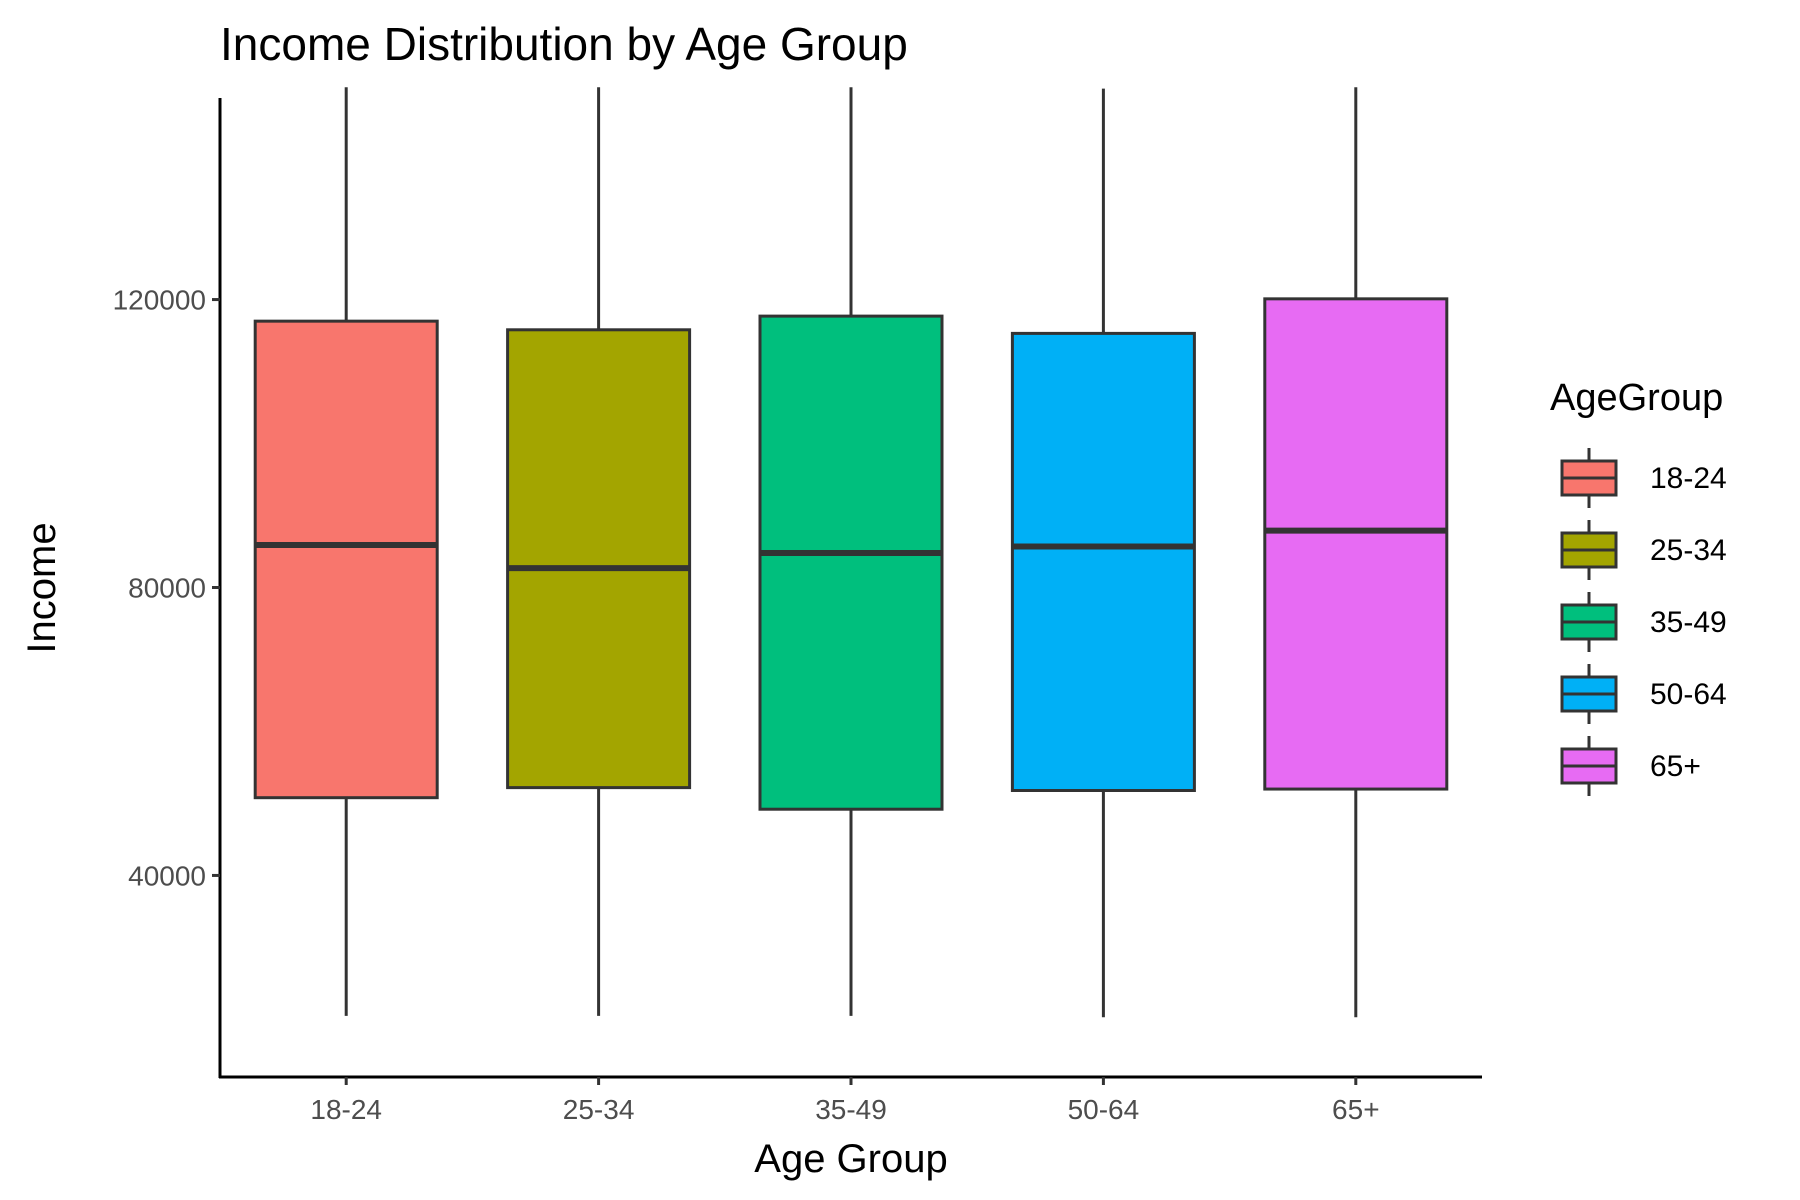 This screenshot has width=1800, height=1200. What do you see at coordinates (159, 300) in the screenshot?
I see `y-tick-label: 120000` at bounding box center [159, 300].